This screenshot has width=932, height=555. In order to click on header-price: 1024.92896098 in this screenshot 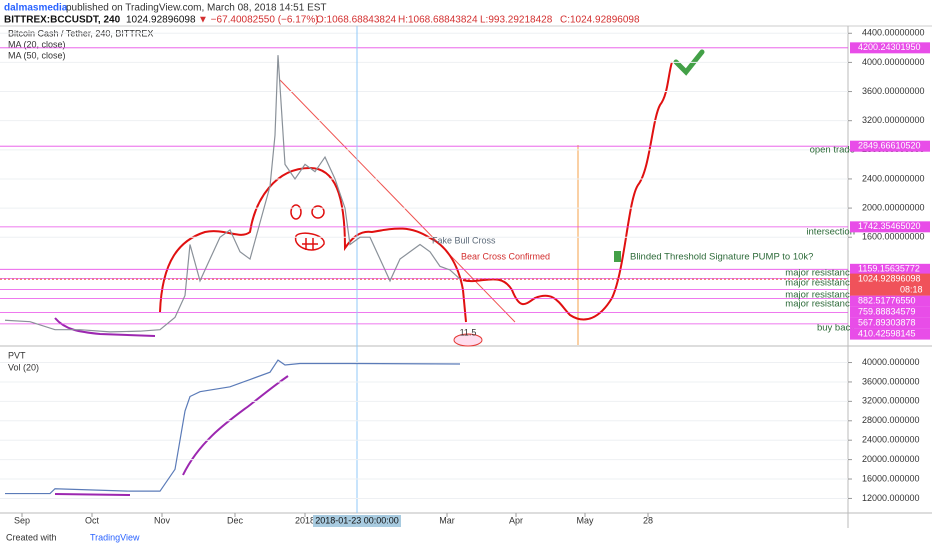, I will do `click(161, 20)`.